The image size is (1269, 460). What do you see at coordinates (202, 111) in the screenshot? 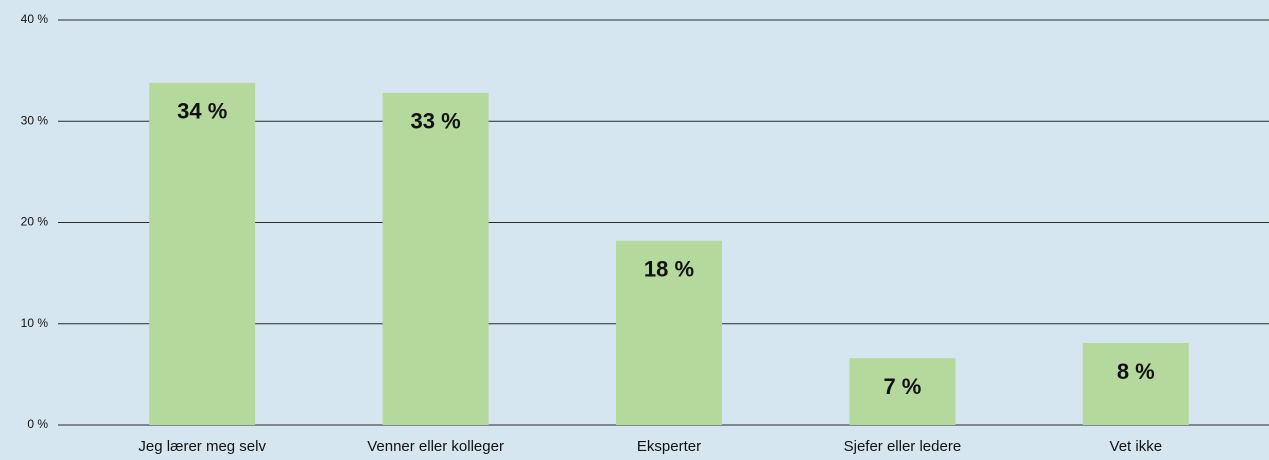
I see `value-label: 34 %` at bounding box center [202, 111].